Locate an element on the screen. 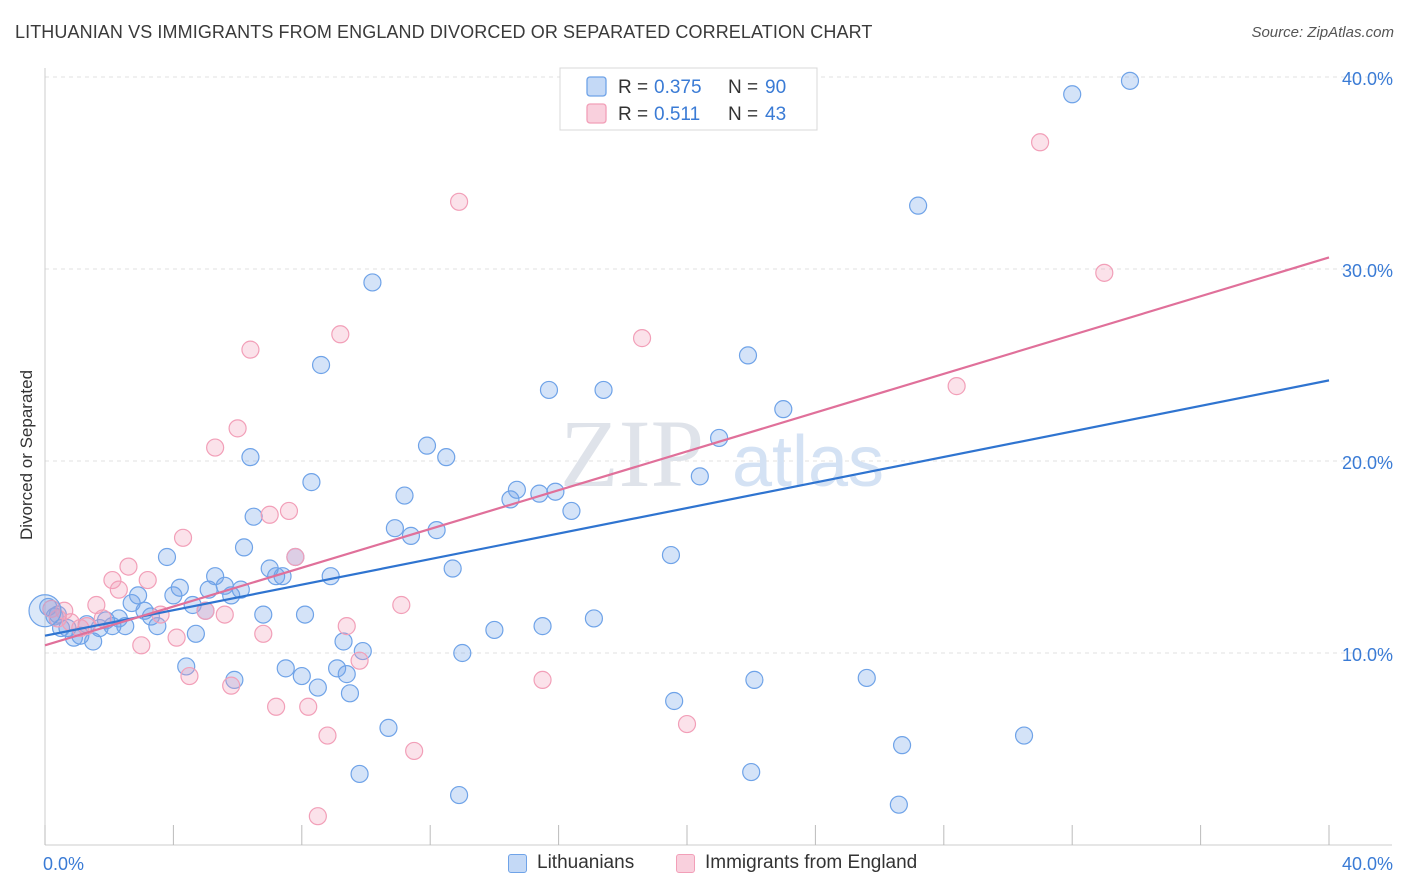 The width and height of the screenshot is (1406, 892). point-lithuanians-cluster is located at coordinates (45, 611).